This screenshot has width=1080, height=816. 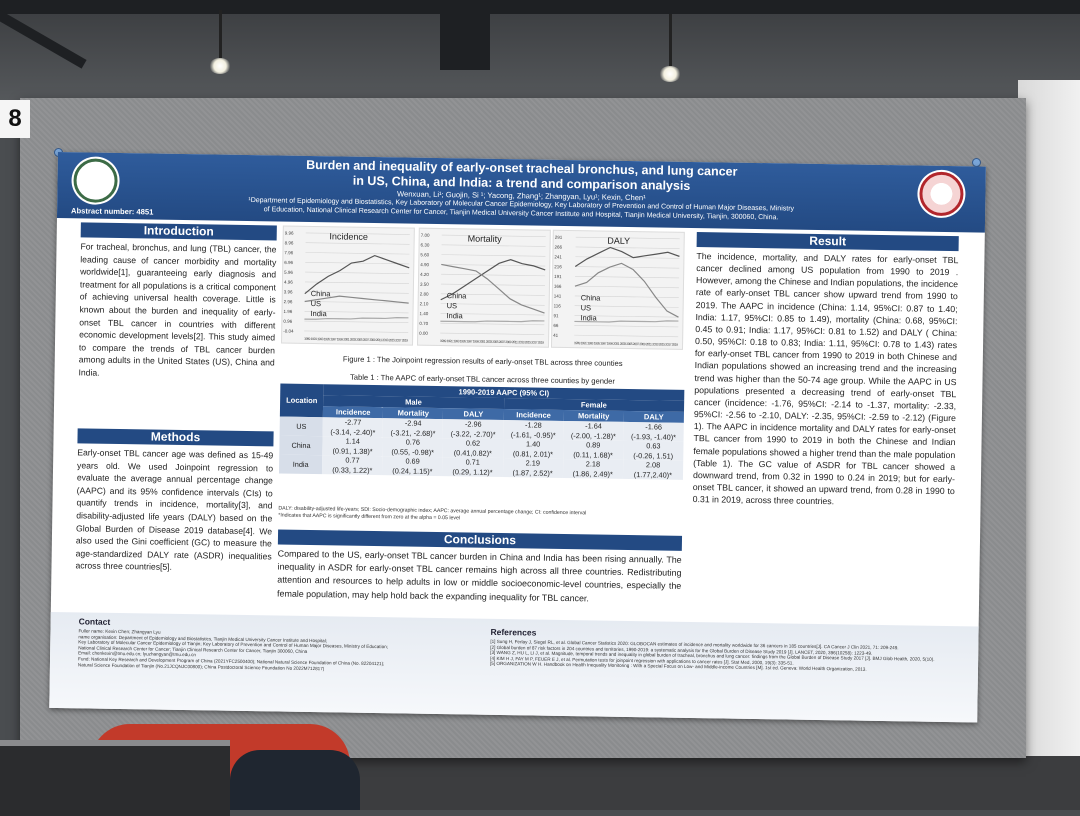 I want to click on chair, so click(x=115, y=778).